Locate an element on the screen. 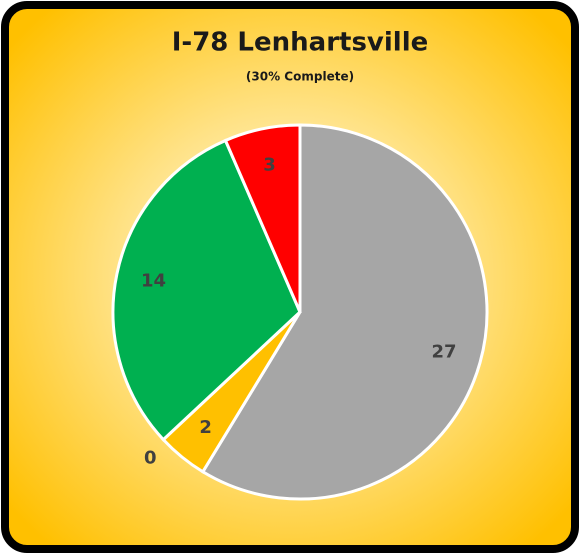 The image size is (580, 554). chart-subtitle: (30% Complete) is located at coordinates (300, 77).